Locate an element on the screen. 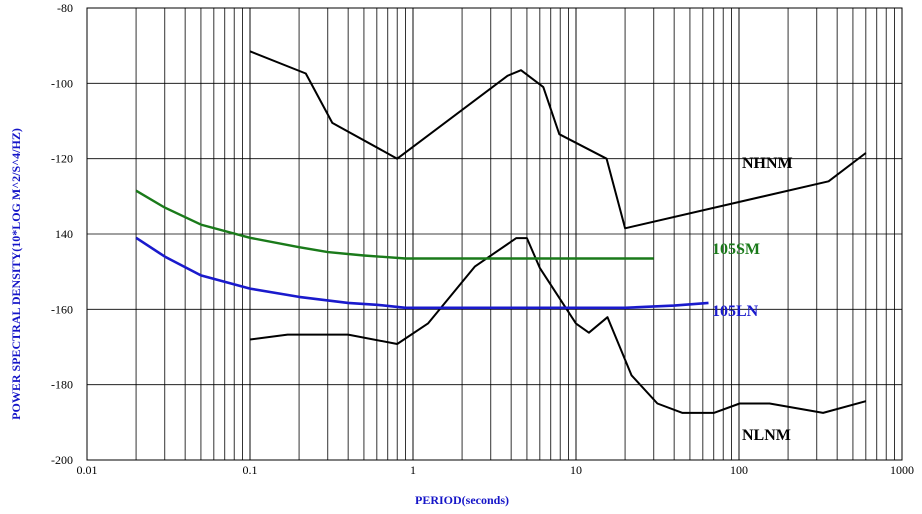 The image size is (922, 514). y-tick-label: -120 is located at coordinates (62, 159).